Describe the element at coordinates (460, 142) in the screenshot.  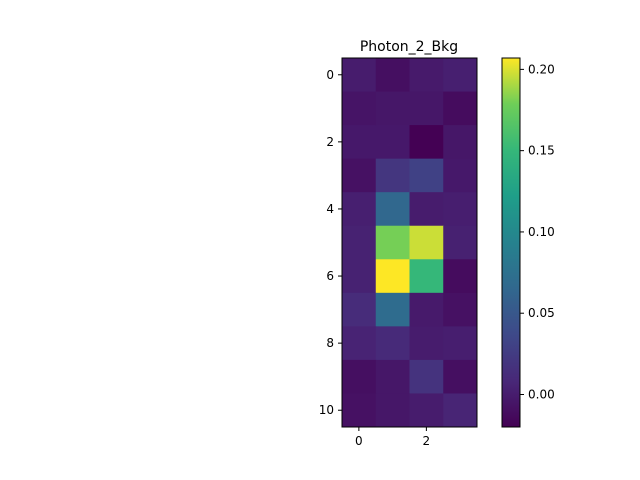
I see `heatmap-cell-r2-c3` at that location.